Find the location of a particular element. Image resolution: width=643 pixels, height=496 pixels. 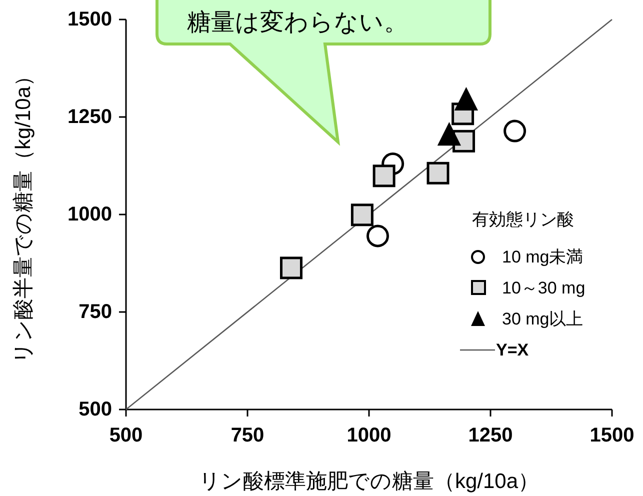

legend-title: 有効態リン酸 is located at coordinates (523, 219).